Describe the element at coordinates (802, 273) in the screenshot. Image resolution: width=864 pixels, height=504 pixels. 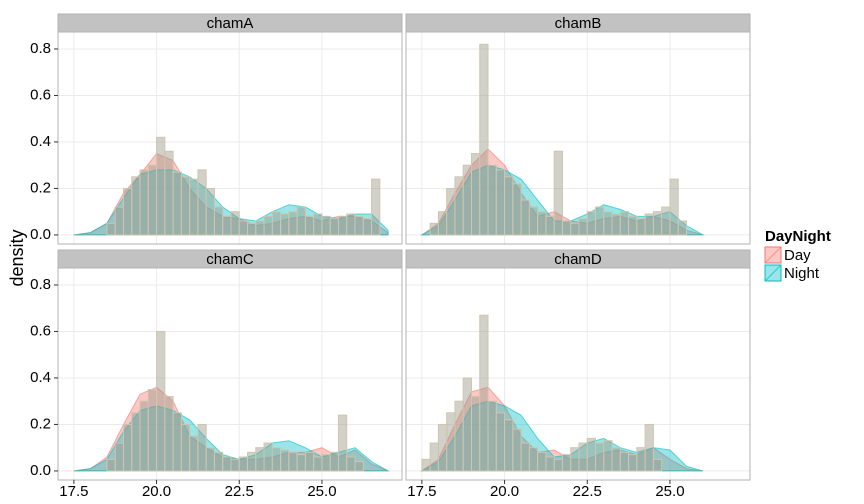
I see `legend-label: Night` at that location.